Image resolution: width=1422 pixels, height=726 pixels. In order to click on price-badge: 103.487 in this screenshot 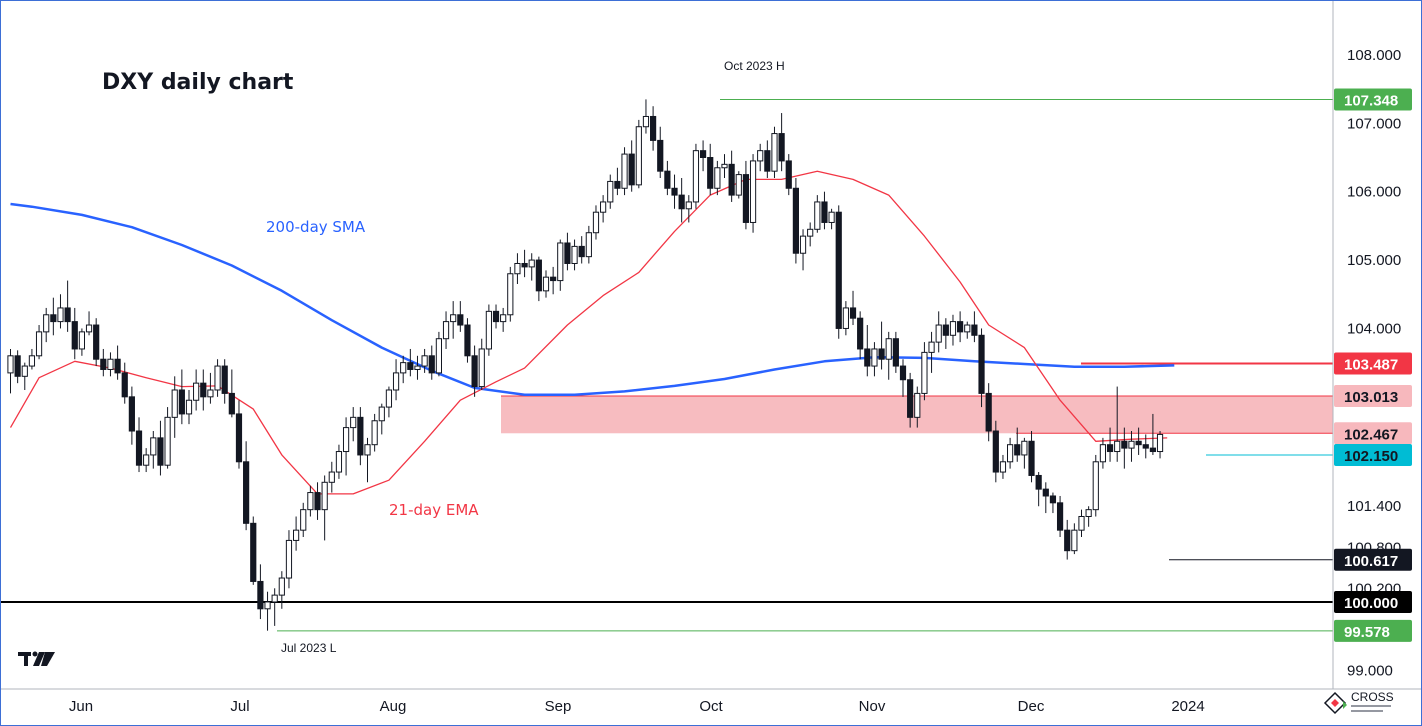, I will do `click(1373, 363)`.